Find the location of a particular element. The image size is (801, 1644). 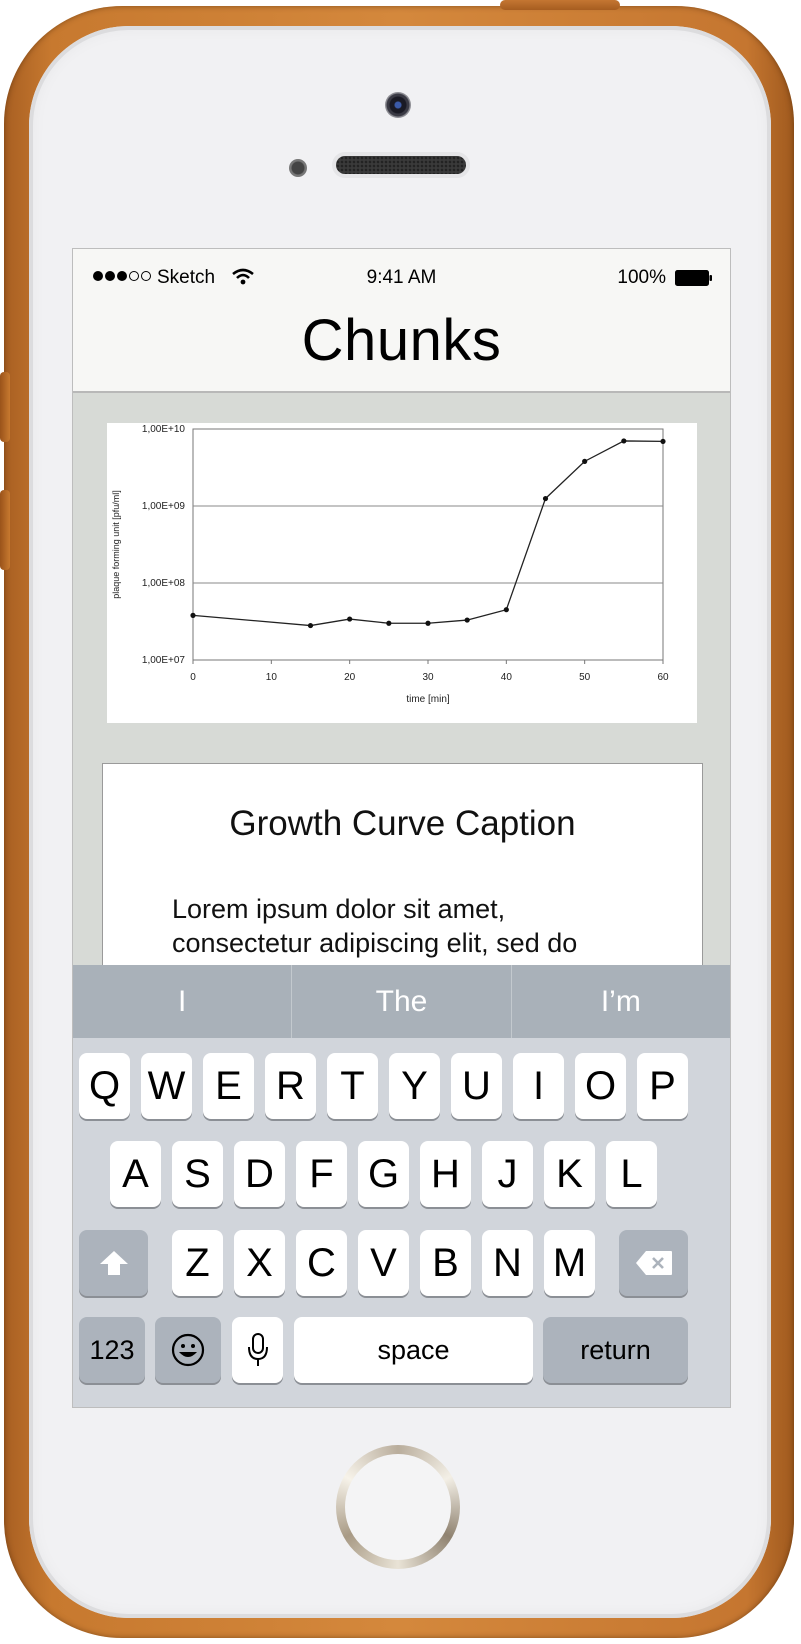

key-k: K is located at coordinates (569, 1174).